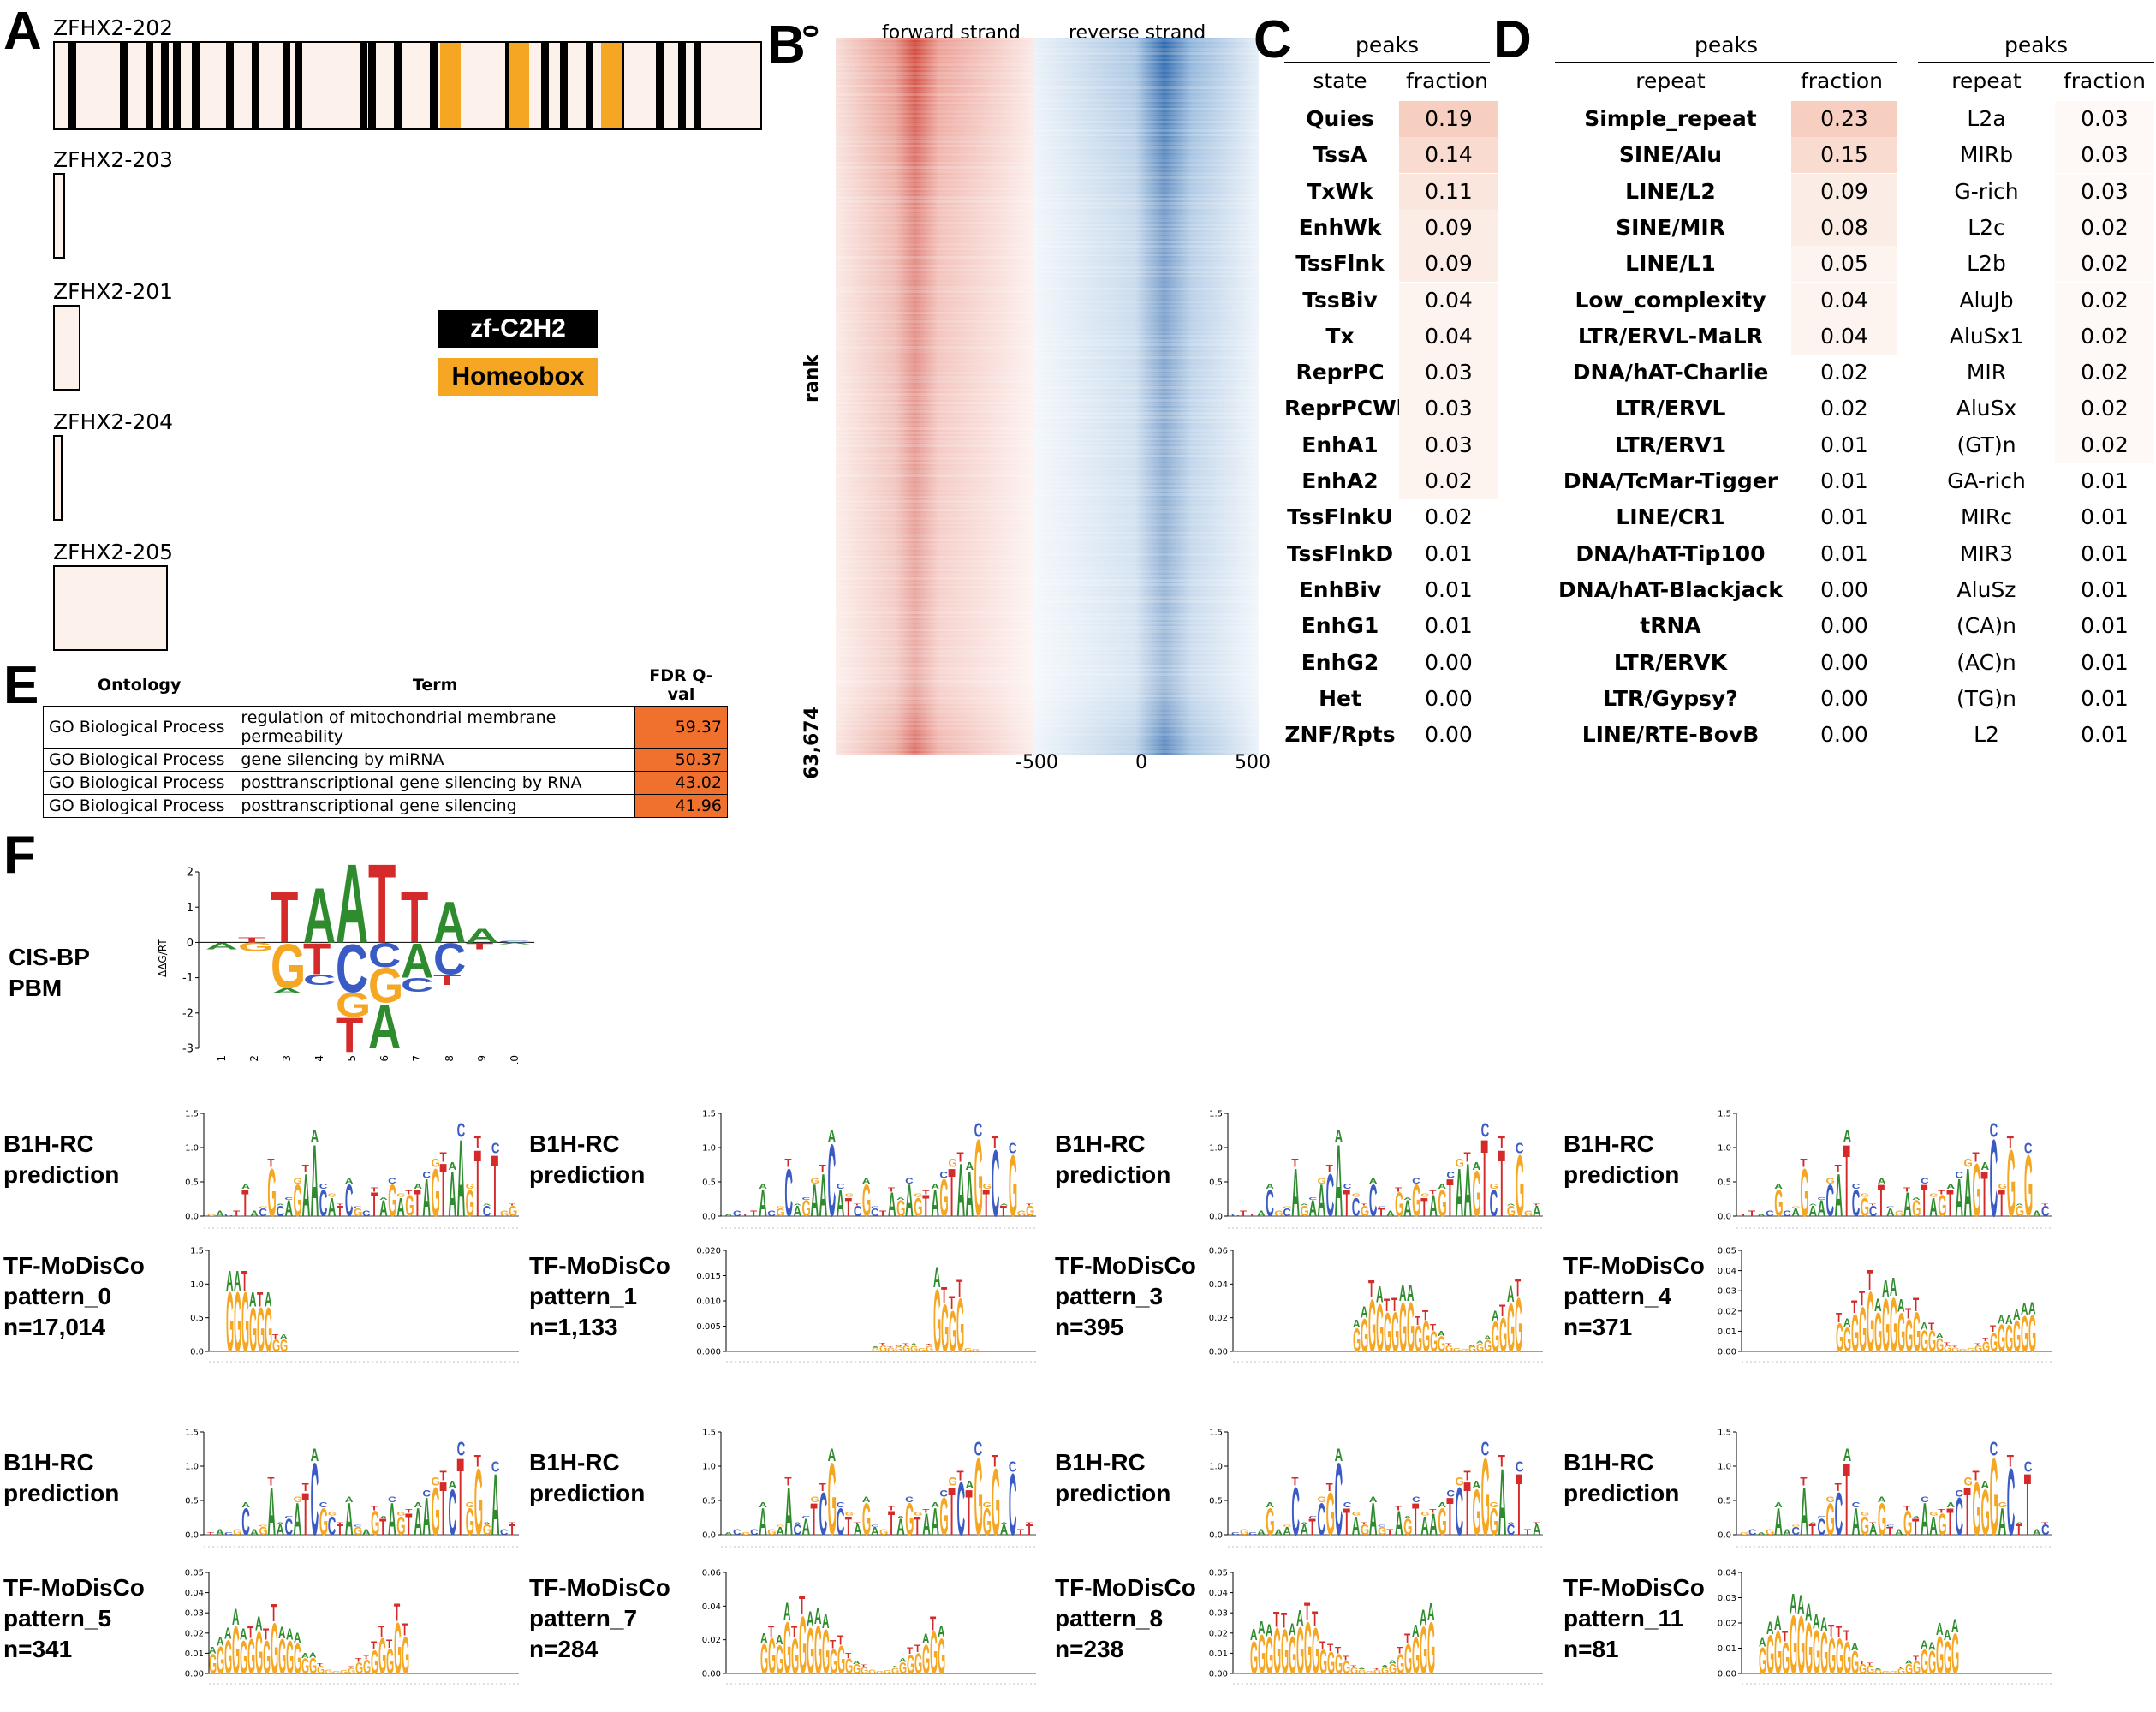 This screenshot has width=2156, height=1712. Describe the element at coordinates (1987, 408) in the screenshot. I see `d-repeat-cell-right: AluSx` at that location.